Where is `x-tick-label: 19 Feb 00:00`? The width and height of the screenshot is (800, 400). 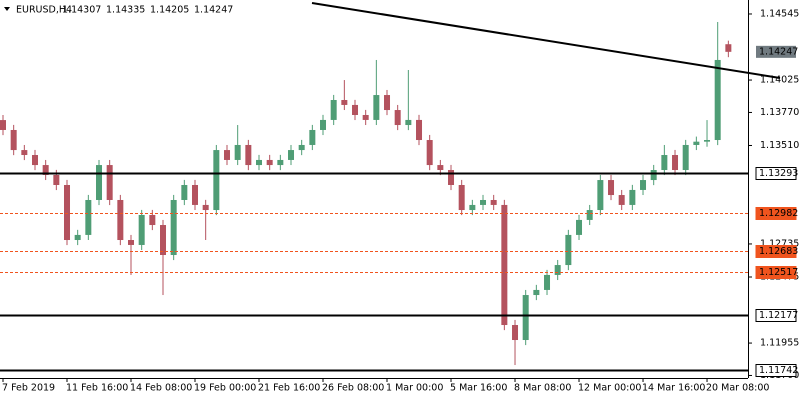 x-tick-label: 19 Feb 00:00 is located at coordinates (225, 388).